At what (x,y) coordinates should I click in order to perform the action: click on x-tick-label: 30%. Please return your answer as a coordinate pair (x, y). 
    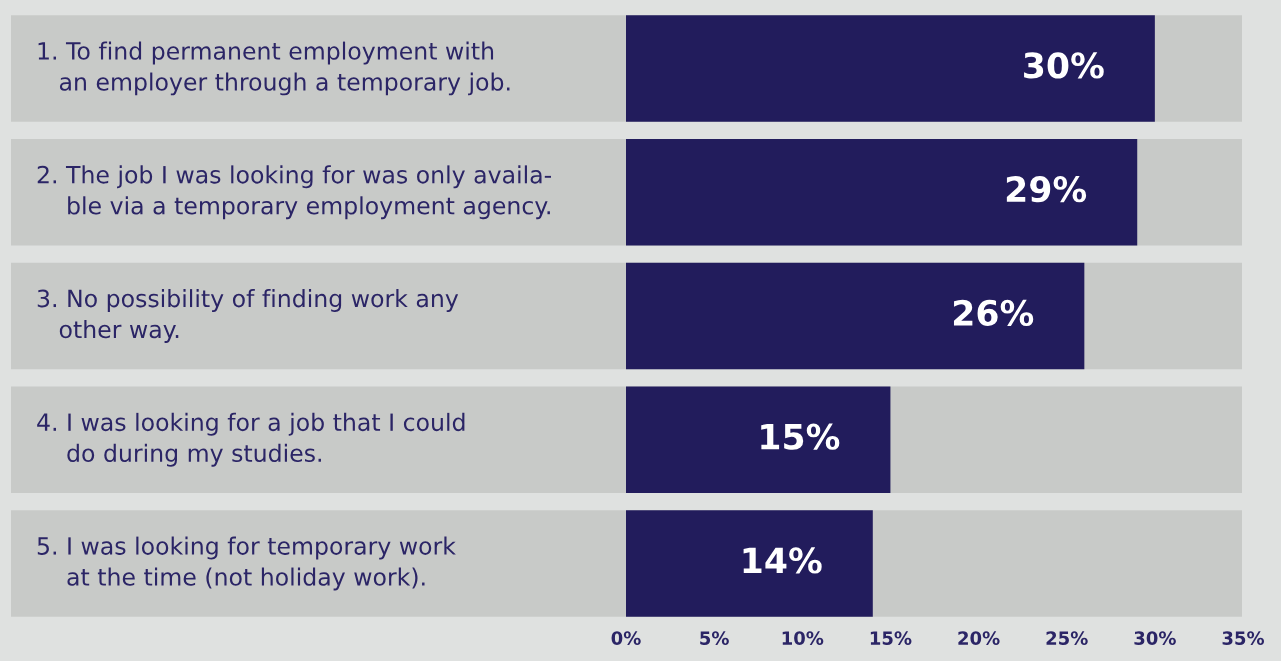
    Looking at the image, I should click on (1155, 638).